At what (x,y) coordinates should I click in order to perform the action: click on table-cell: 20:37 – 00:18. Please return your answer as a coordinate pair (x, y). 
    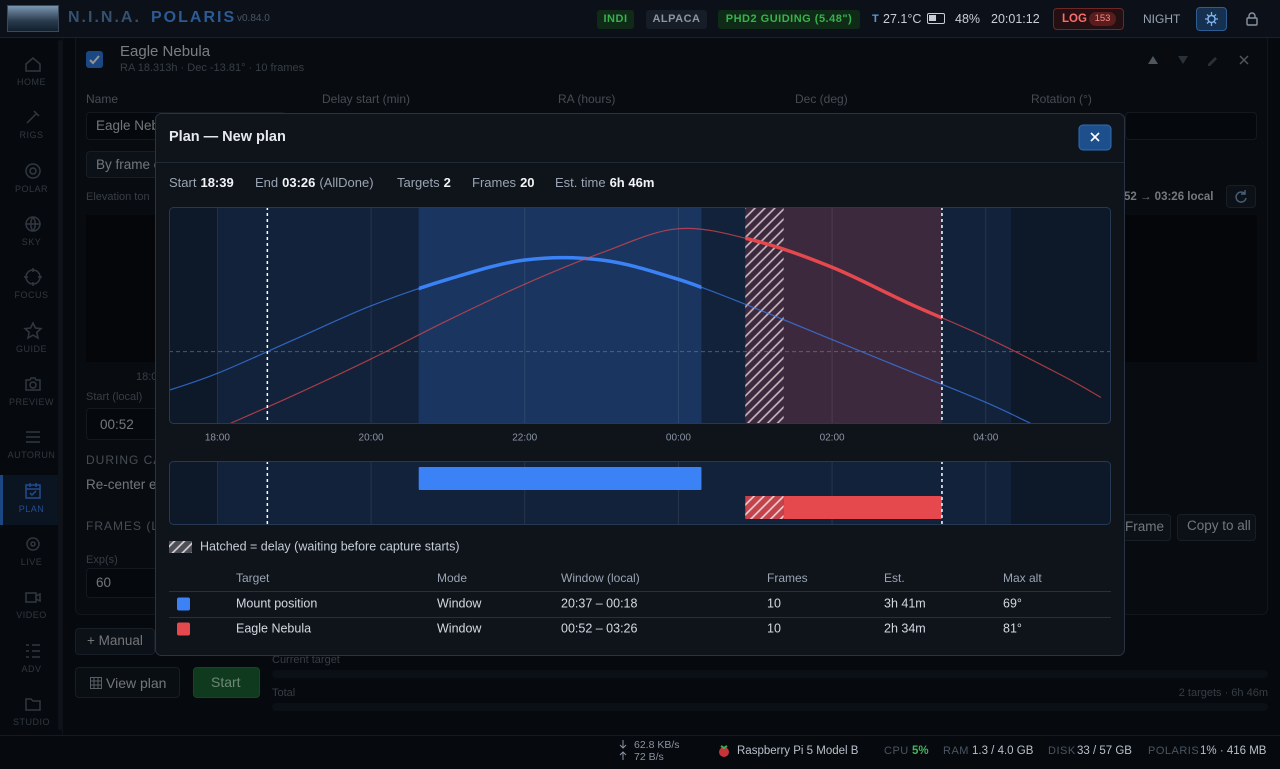
    Looking at the image, I should click on (599, 603).